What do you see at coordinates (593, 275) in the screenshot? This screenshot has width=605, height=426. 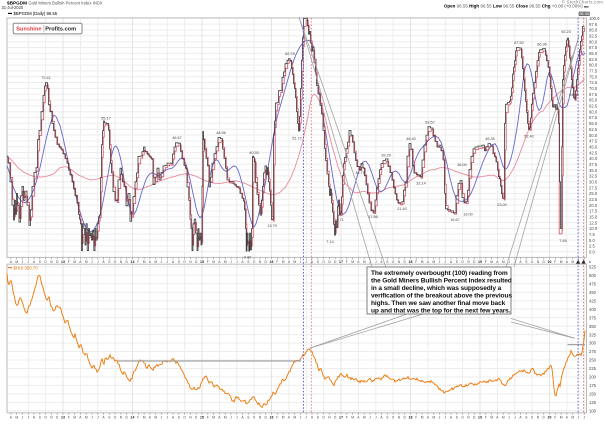 I see `svg-text: 500` at bounding box center [593, 275].